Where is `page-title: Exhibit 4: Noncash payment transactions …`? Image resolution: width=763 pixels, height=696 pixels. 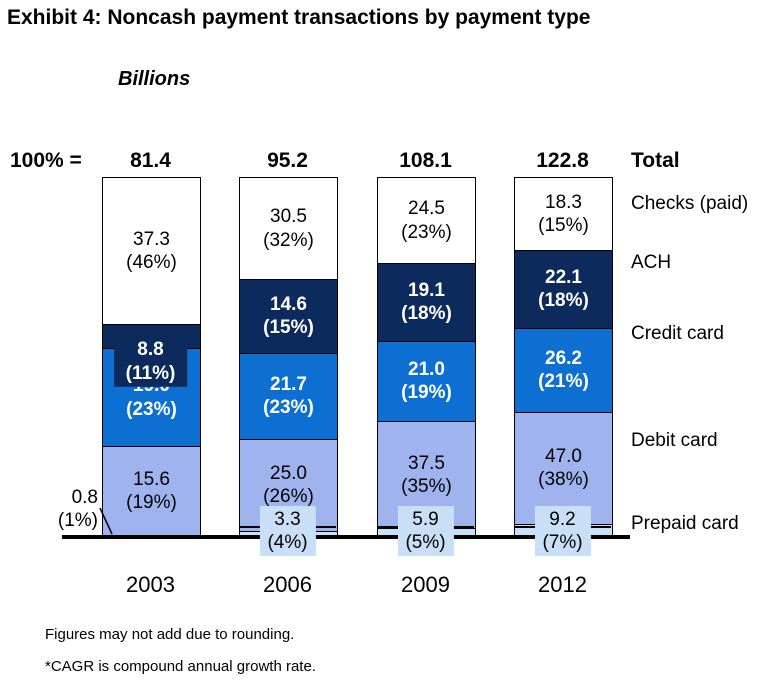 page-title: Exhibit 4: Noncash payment transactions … is located at coordinates (299, 17).